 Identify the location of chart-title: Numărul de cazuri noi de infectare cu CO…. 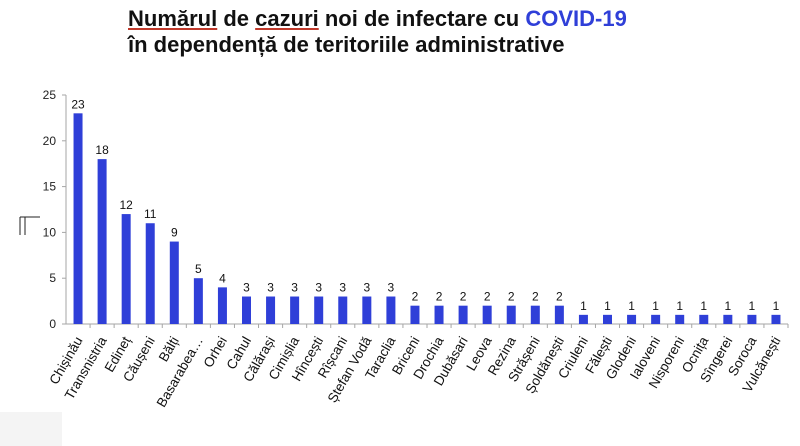
(377, 32).